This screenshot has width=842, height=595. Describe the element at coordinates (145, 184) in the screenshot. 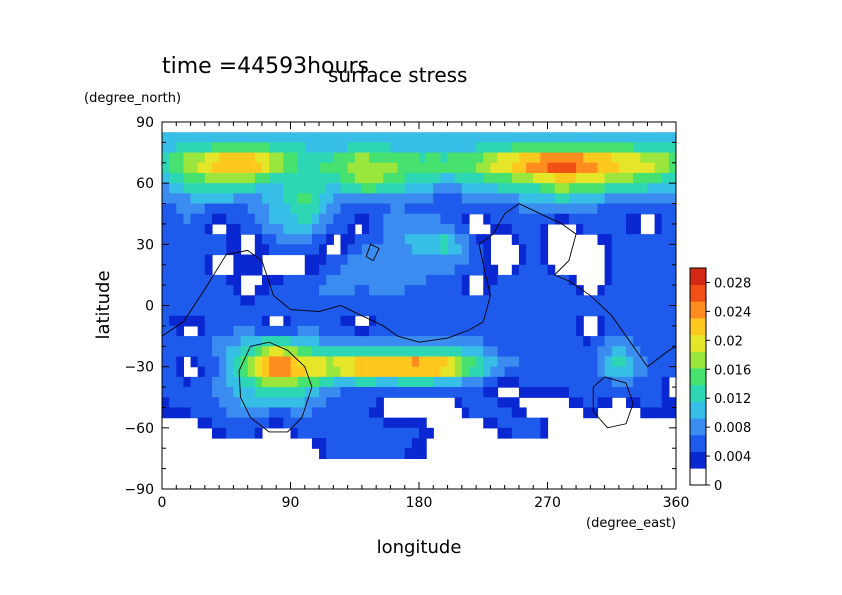

I see `y-tick-label: 60` at that location.